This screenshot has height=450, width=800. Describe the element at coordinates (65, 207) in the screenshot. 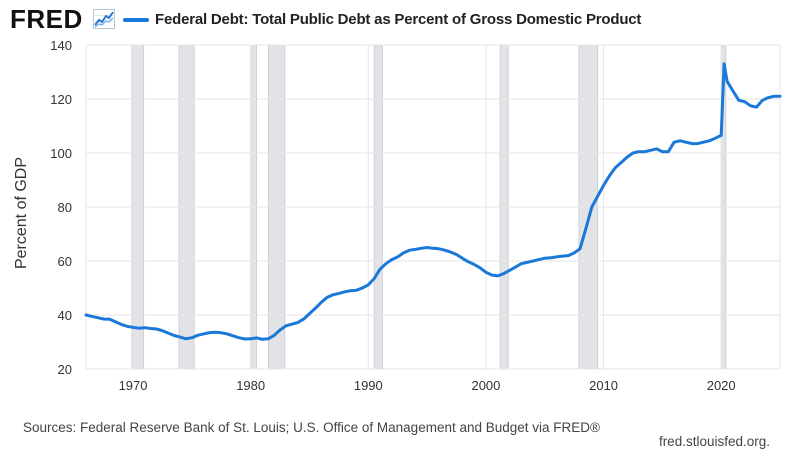

I see `y-tick-80: 80` at that location.